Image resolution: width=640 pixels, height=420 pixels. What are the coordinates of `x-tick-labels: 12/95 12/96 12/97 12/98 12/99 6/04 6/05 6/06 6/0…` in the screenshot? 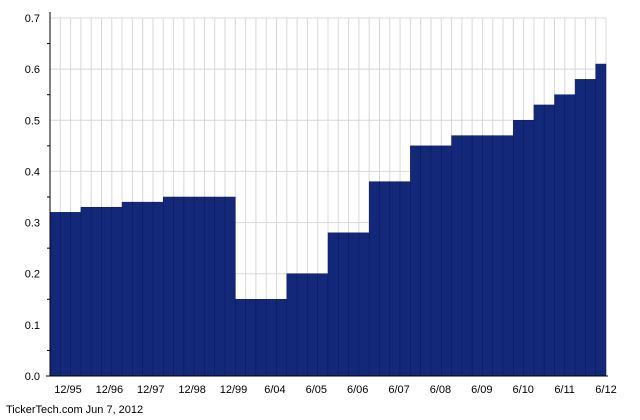 It's located at (335, 390).